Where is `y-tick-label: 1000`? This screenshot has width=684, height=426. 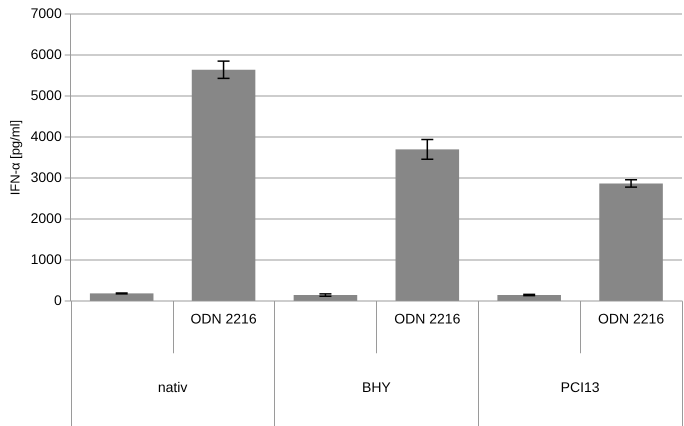 y-tick-label: 1000 is located at coordinates (46, 259).